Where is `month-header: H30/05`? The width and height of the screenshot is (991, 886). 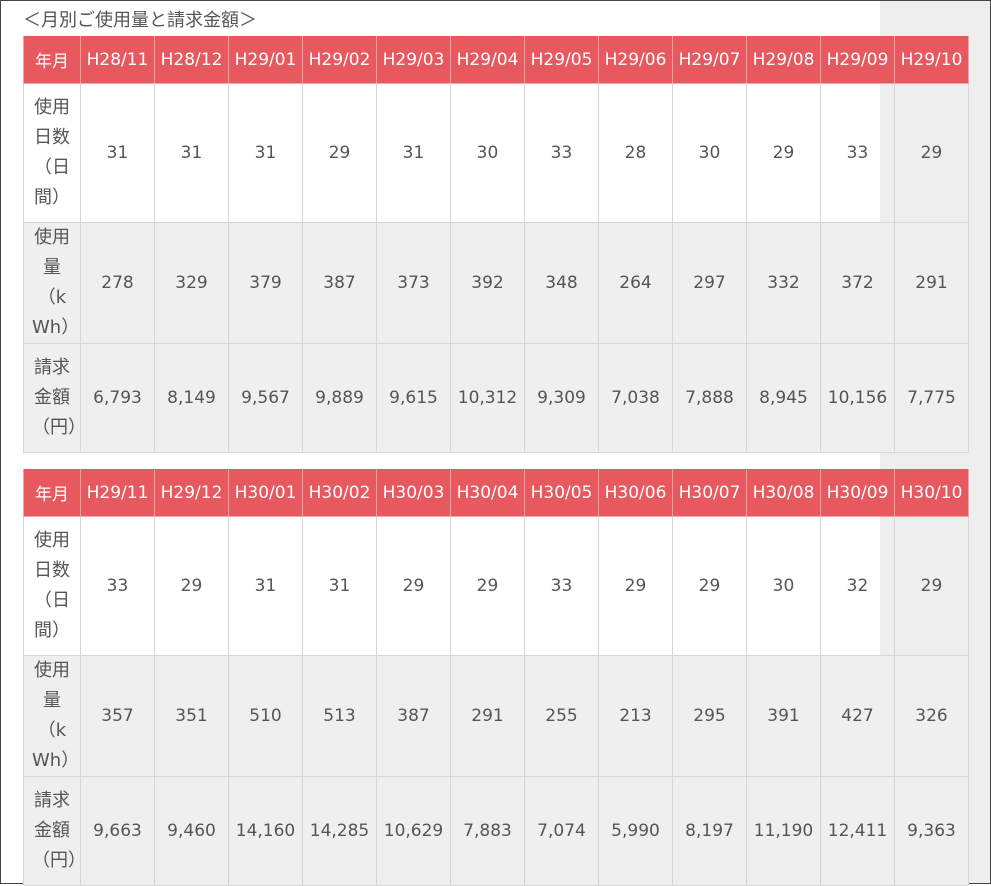
month-header: H30/05 is located at coordinates (561, 493).